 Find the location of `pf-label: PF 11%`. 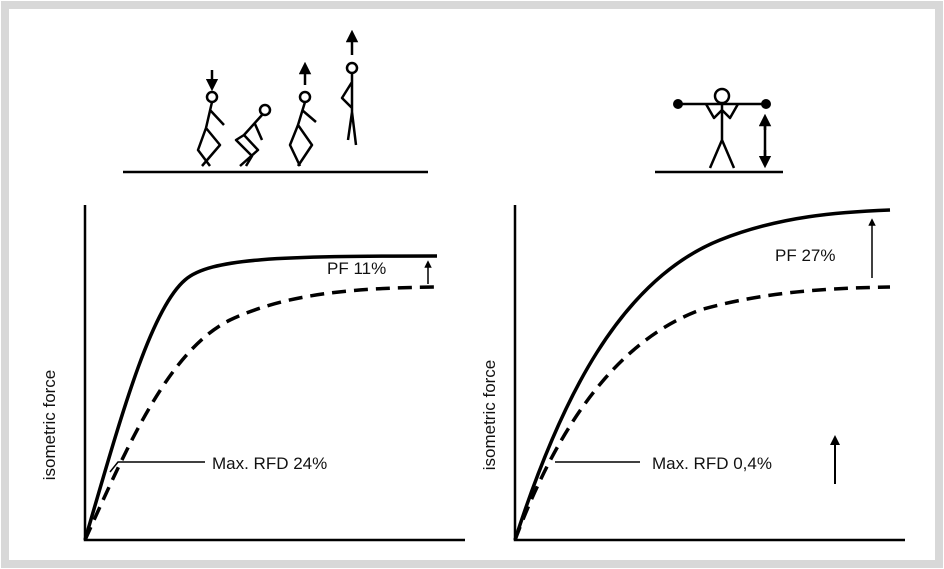

pf-label: PF 11% is located at coordinates (356, 268).